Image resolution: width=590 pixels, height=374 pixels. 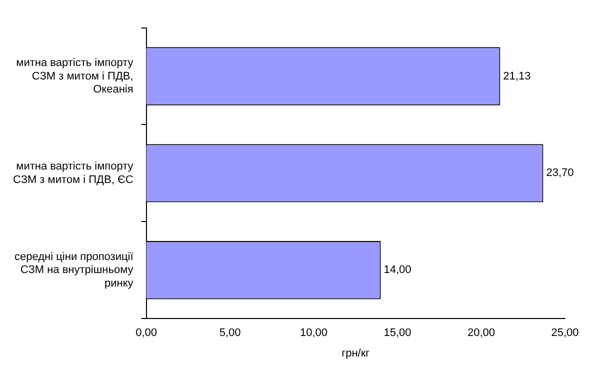 What do you see at coordinates (560, 173) in the screenshot?
I see `data-label: 23,70` at bounding box center [560, 173].